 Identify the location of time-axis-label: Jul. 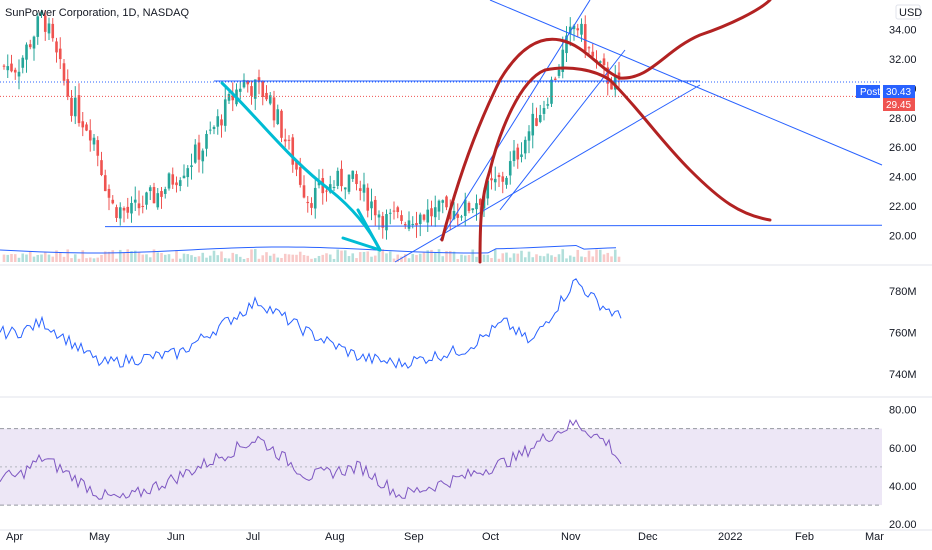
(253, 537).